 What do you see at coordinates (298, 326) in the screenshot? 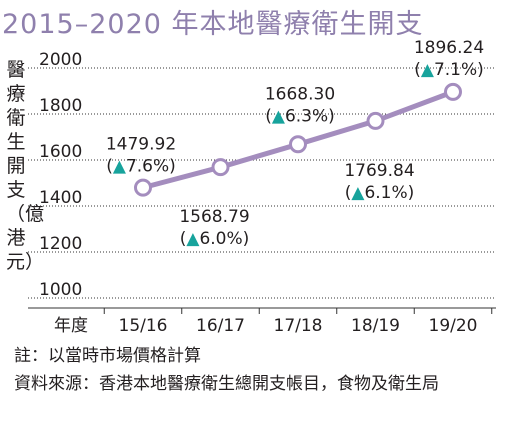
I see `x-tick-label: 17/18` at bounding box center [298, 326].